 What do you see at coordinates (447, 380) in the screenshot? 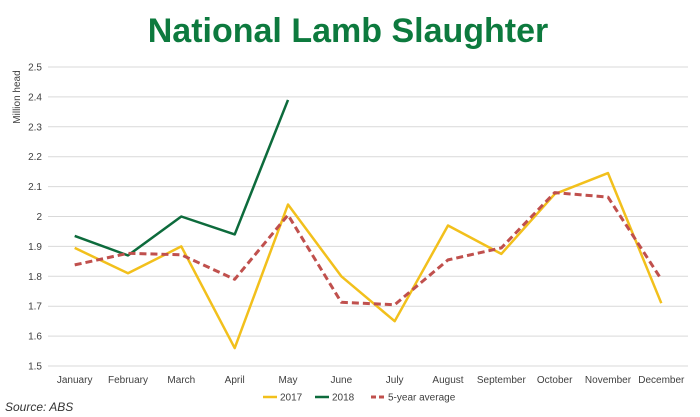
I see `x-tick-label: August` at bounding box center [447, 380].